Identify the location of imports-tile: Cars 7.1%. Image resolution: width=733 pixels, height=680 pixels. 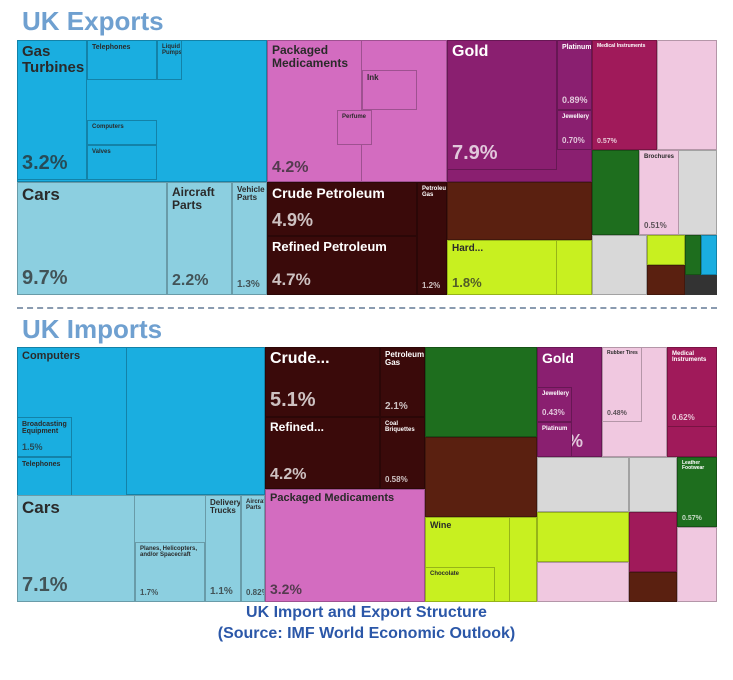
(76, 548).